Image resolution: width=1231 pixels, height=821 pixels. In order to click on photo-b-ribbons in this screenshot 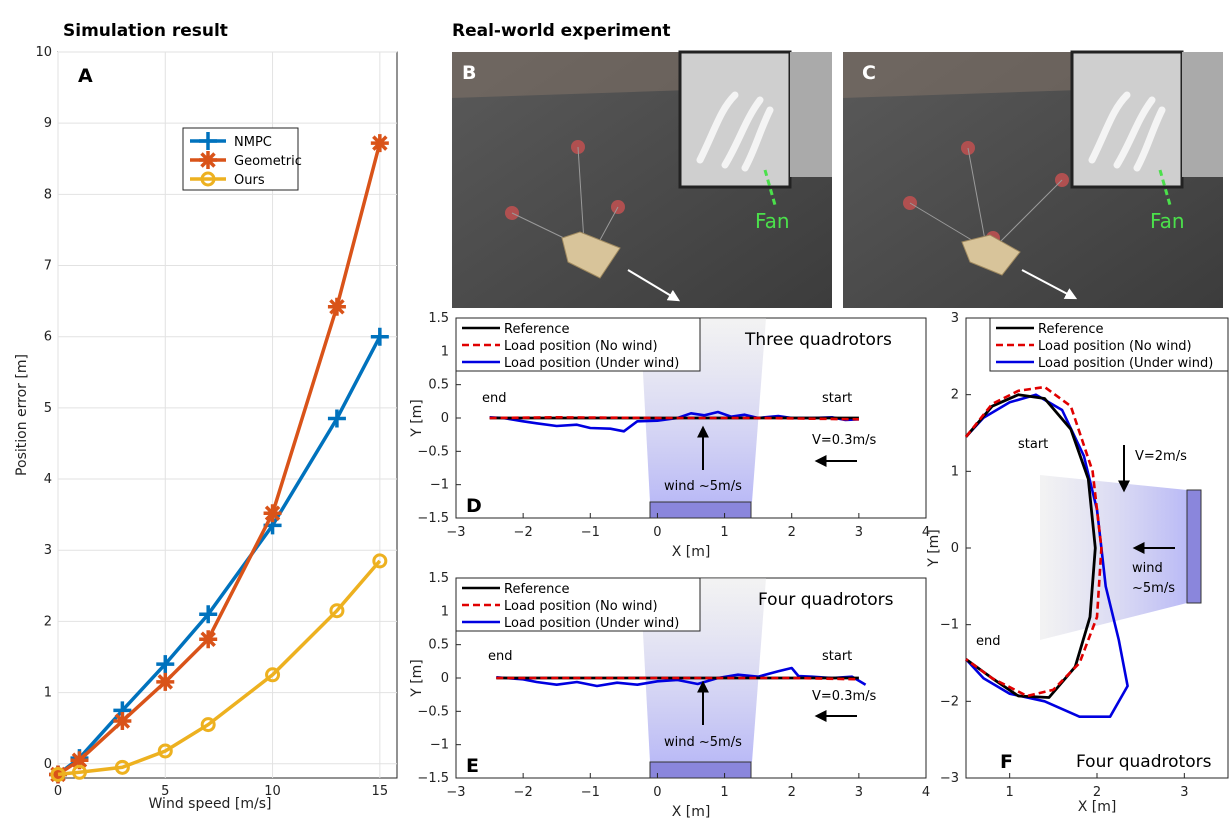, I will do `click(735, 131)`.